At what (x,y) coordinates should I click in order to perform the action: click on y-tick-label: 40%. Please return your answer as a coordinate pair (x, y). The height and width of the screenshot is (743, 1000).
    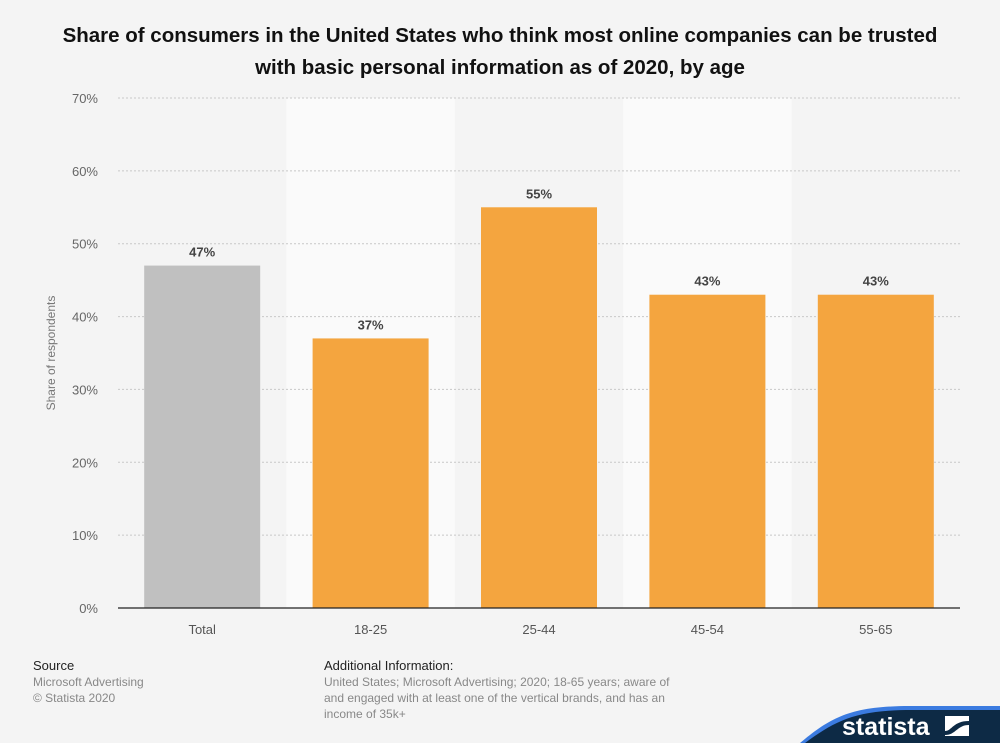
    Looking at the image, I should click on (85, 317).